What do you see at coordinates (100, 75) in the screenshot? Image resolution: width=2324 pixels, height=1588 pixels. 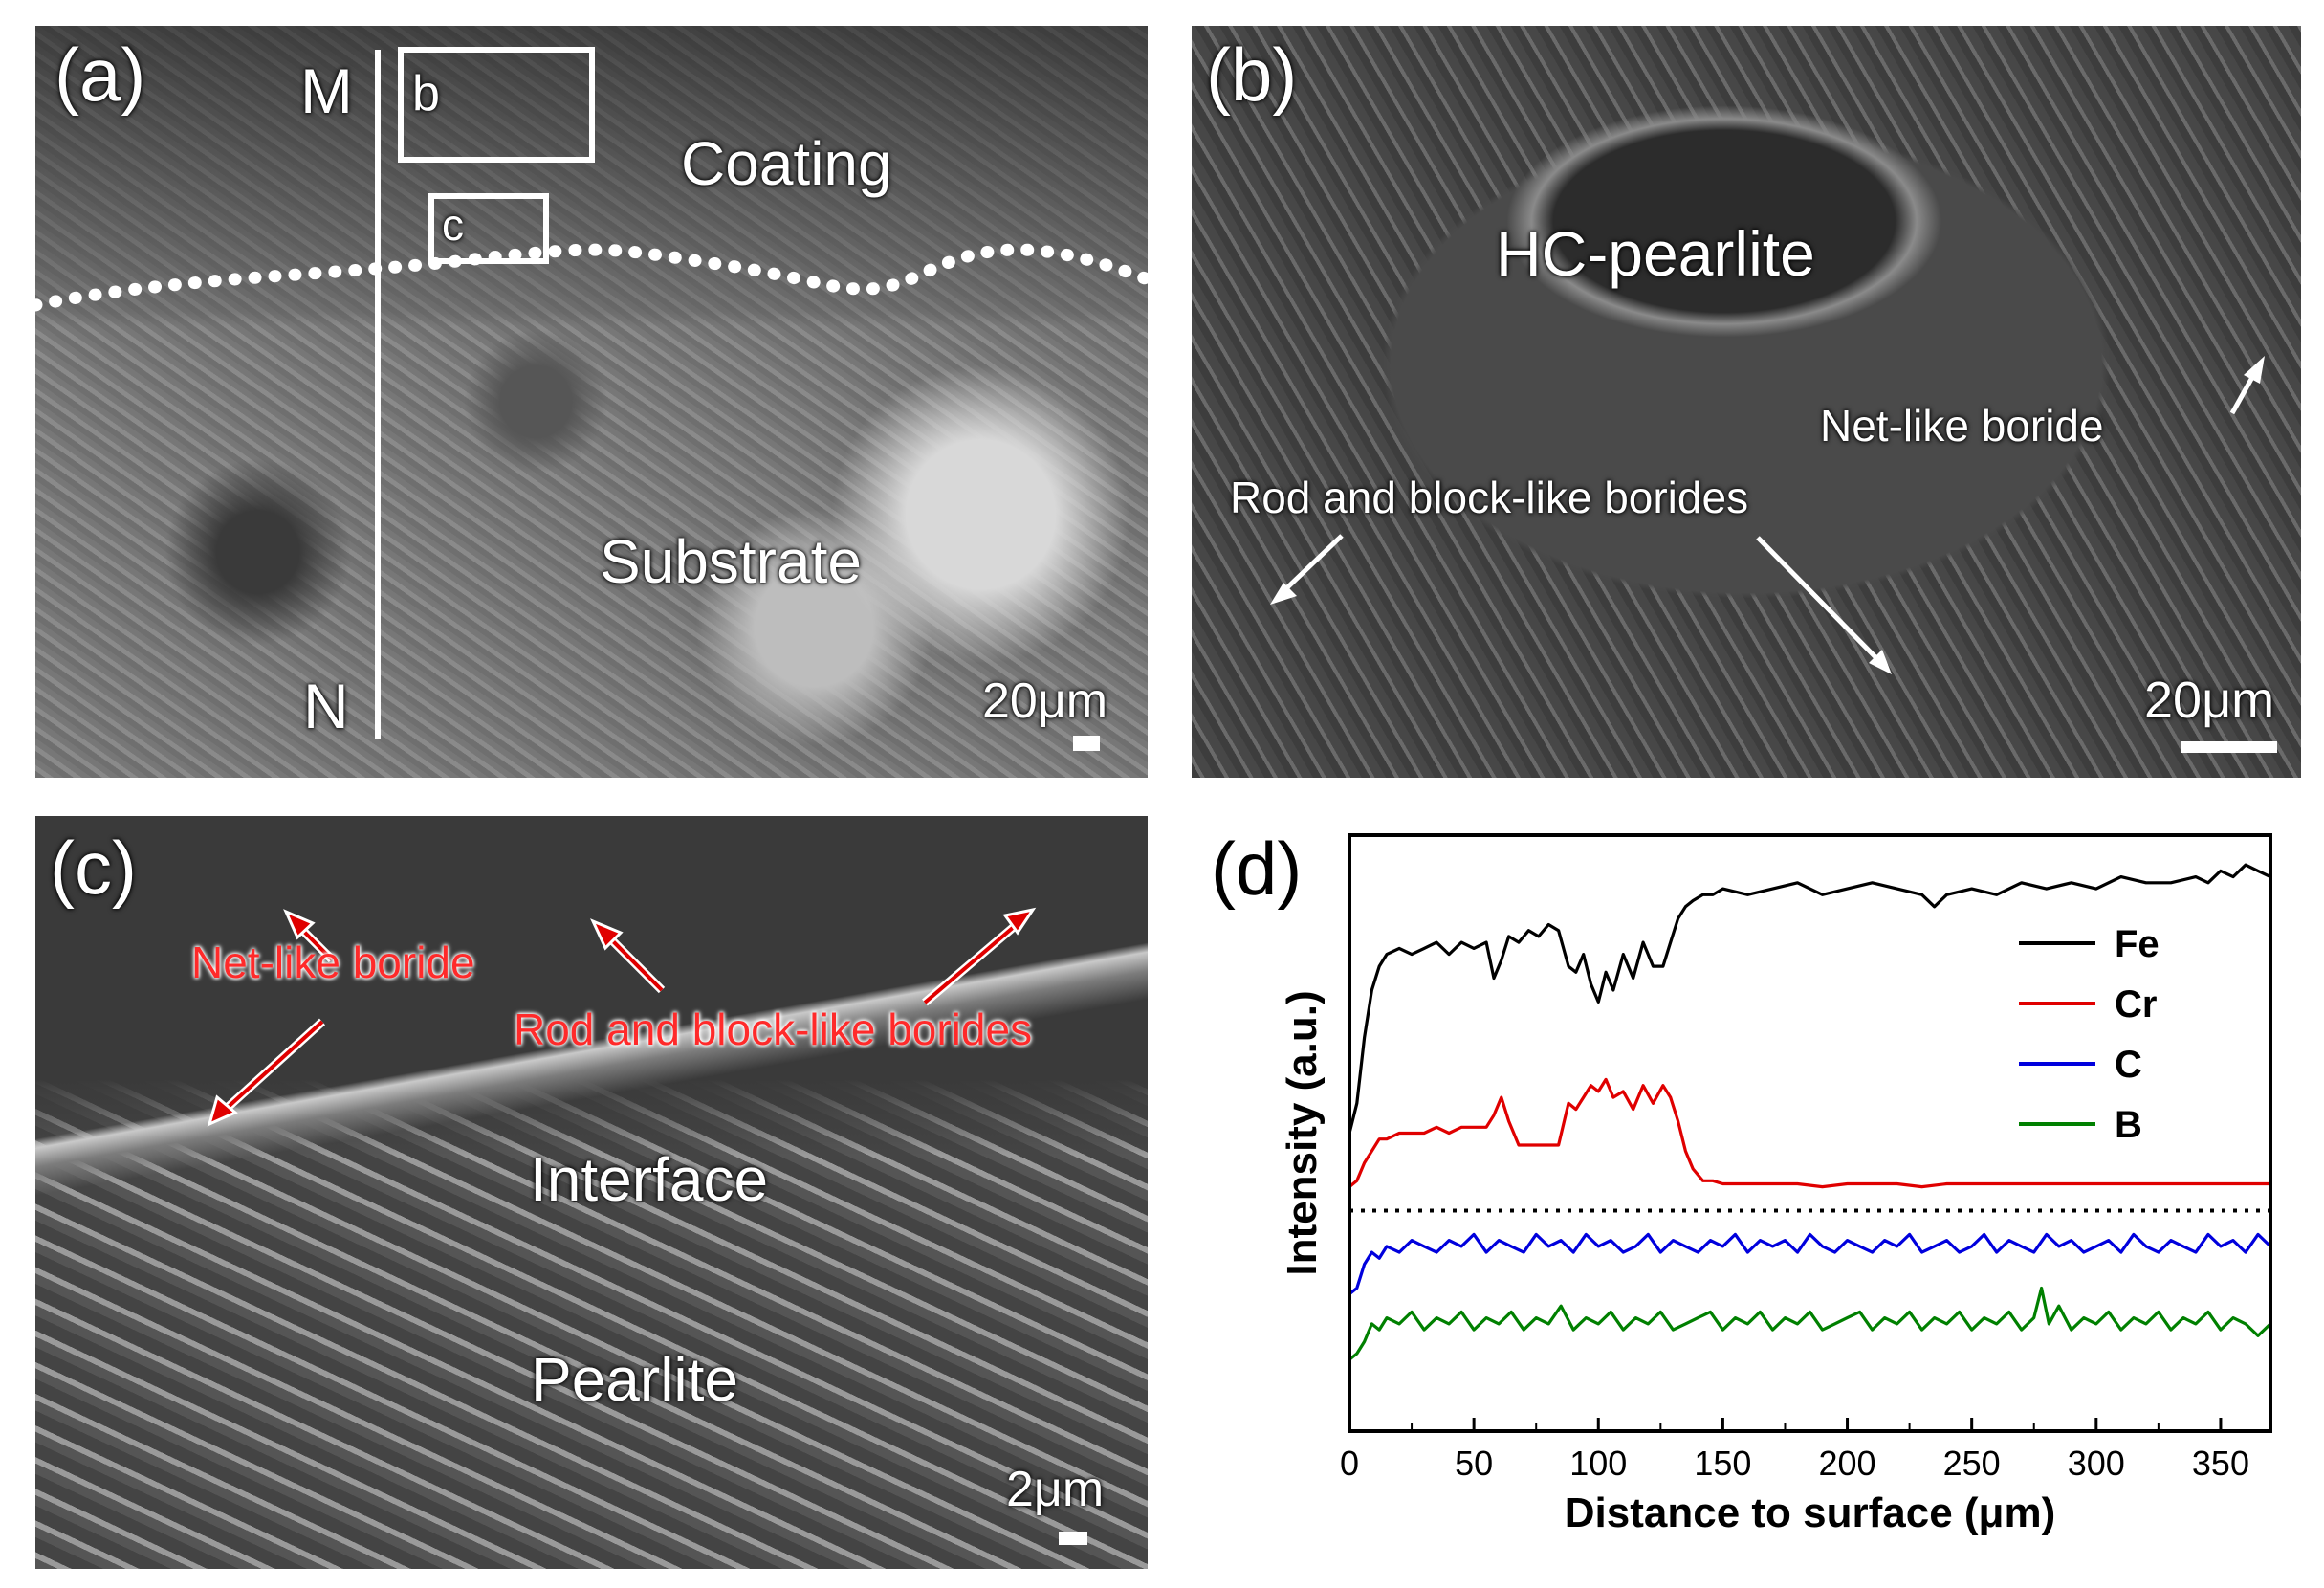 I see `panel-a-letter: (a)` at bounding box center [100, 75].